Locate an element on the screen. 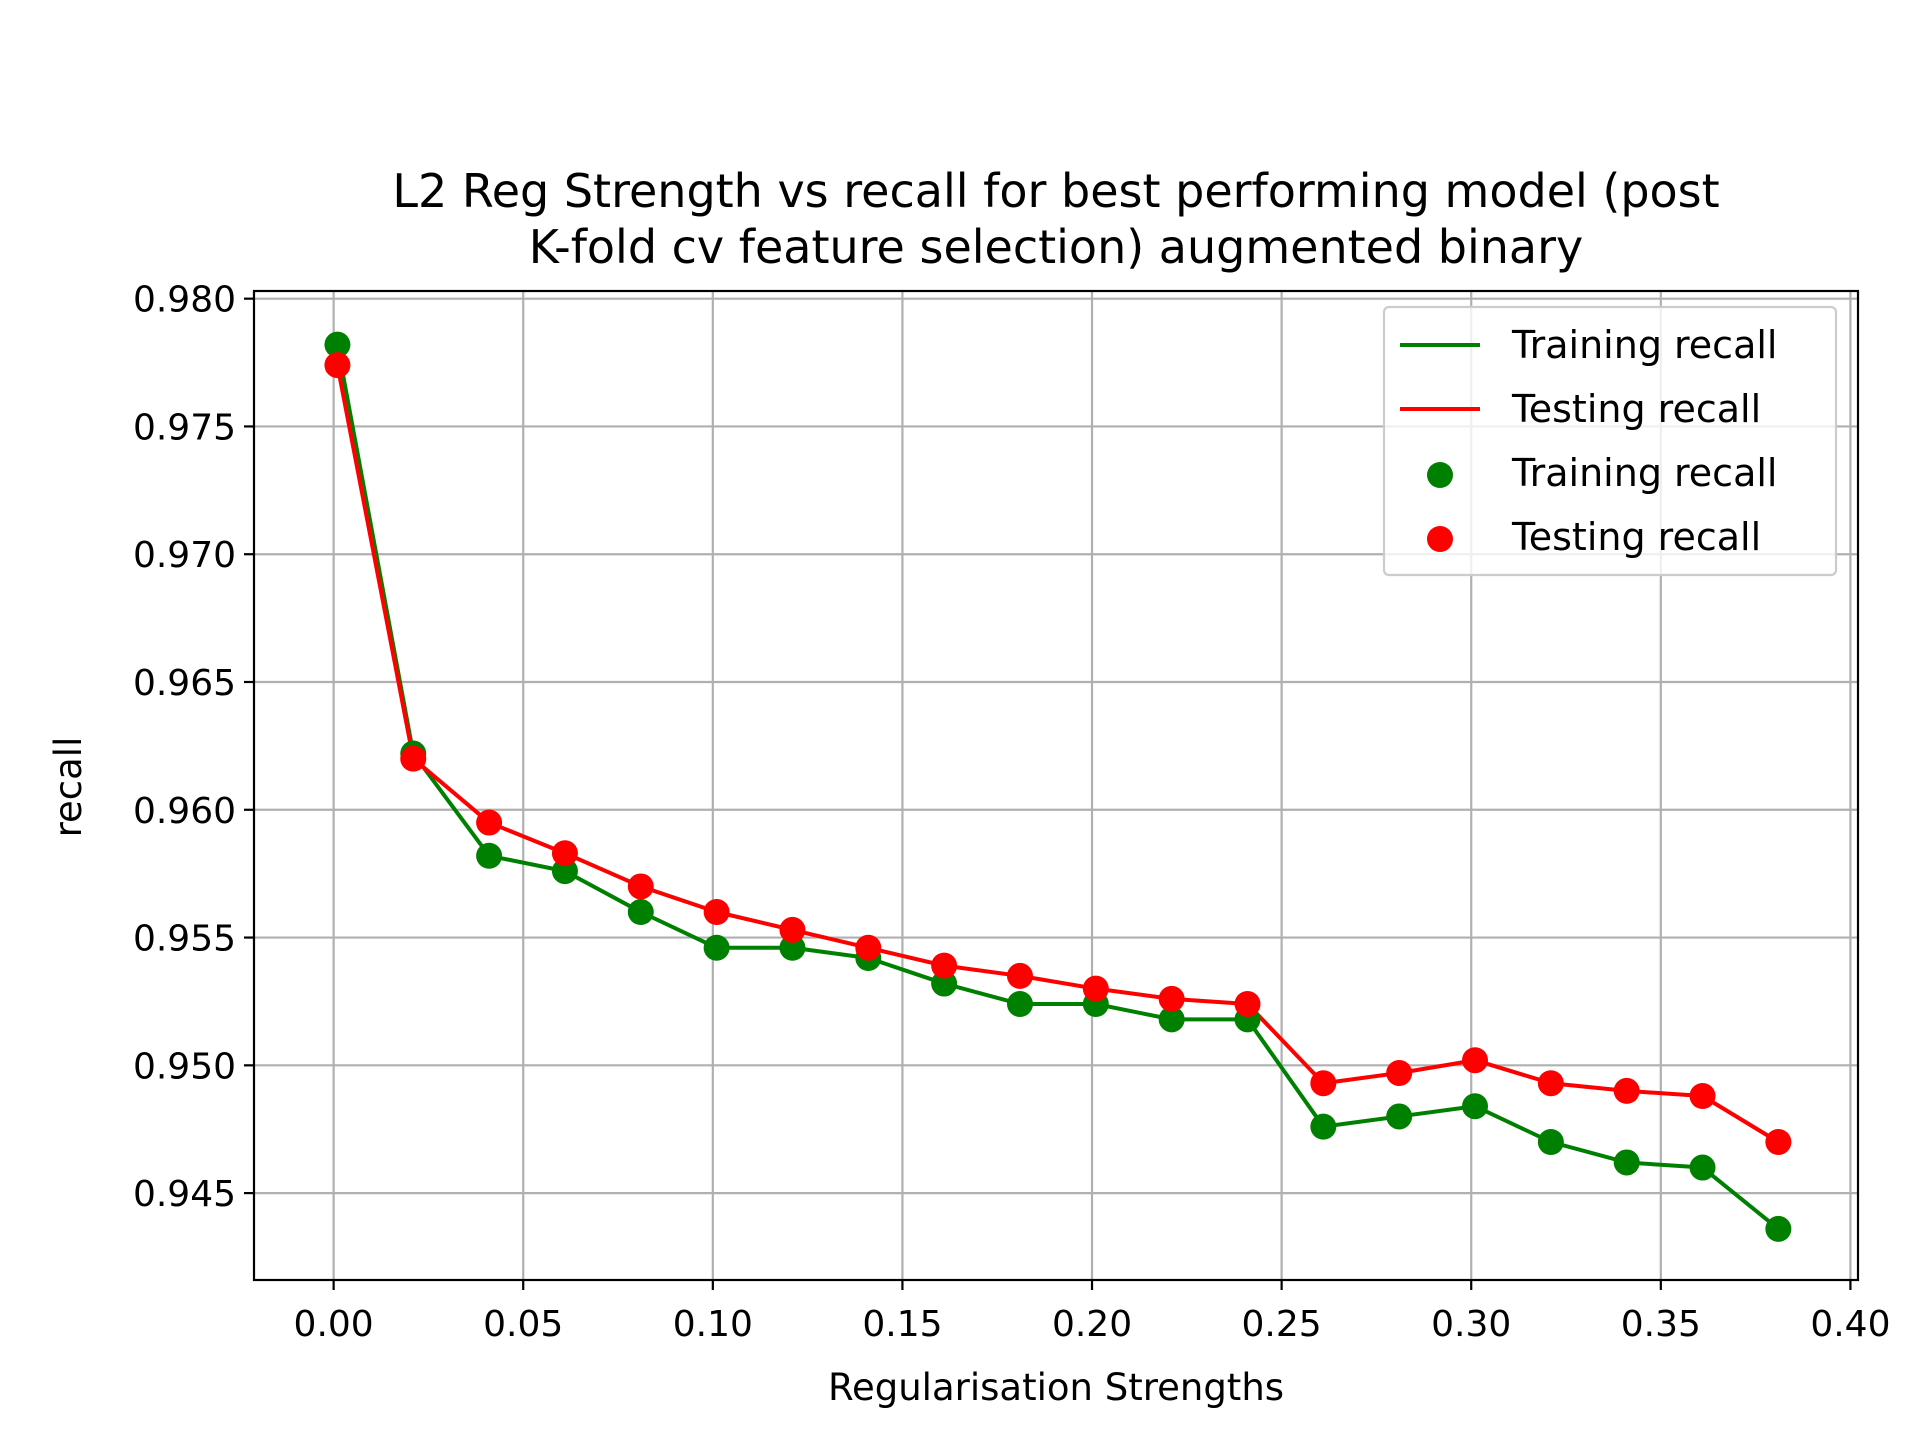 This screenshot has width=1920, height=1440. y-tick-label: 0.975 is located at coordinates (184, 427).